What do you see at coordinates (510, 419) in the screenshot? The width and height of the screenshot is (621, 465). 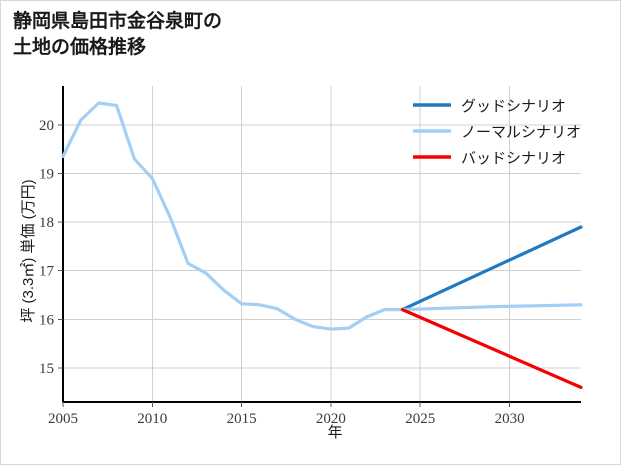 I see `x-tick-label: 2030` at bounding box center [510, 419].